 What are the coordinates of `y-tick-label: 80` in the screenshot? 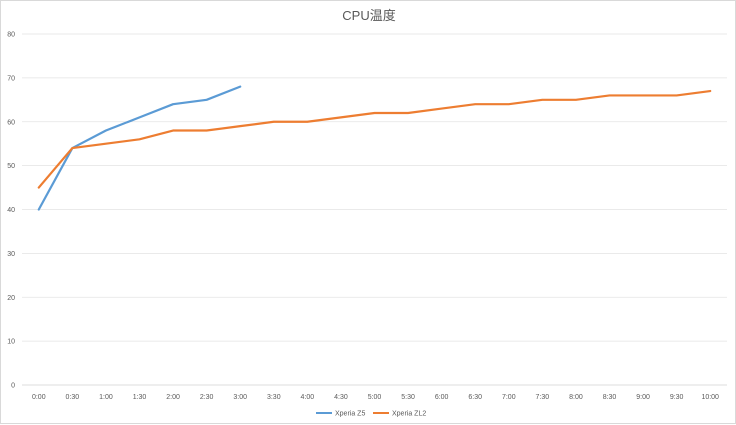 It's located at (11, 35).